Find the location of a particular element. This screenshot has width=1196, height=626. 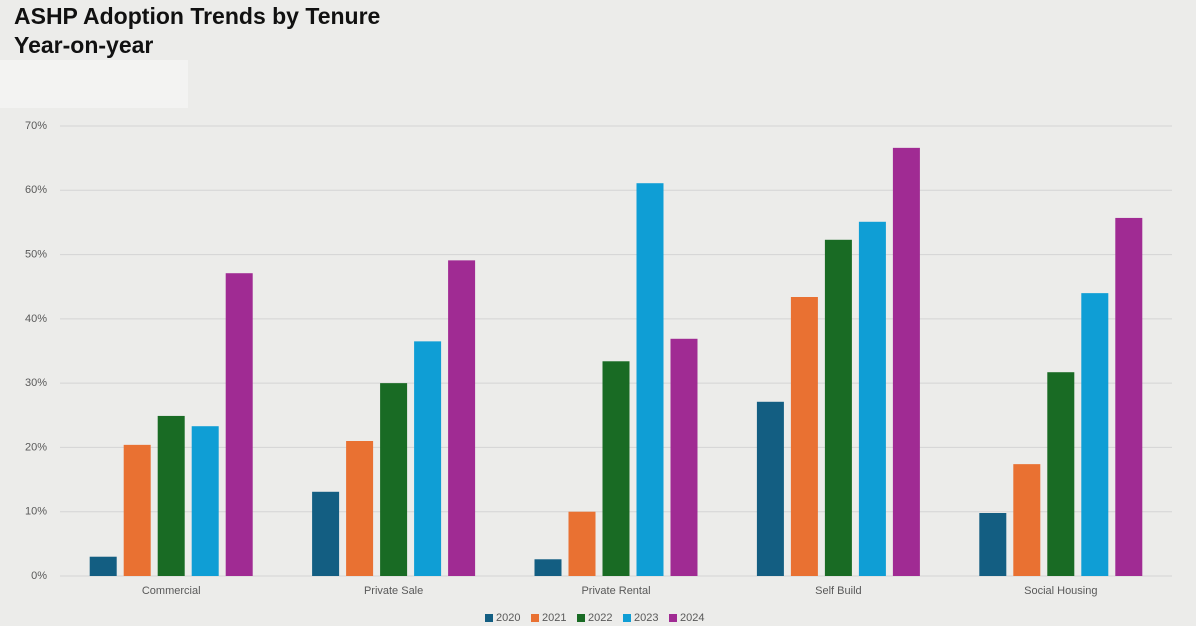

legend-label: 2024 is located at coordinates (692, 618).